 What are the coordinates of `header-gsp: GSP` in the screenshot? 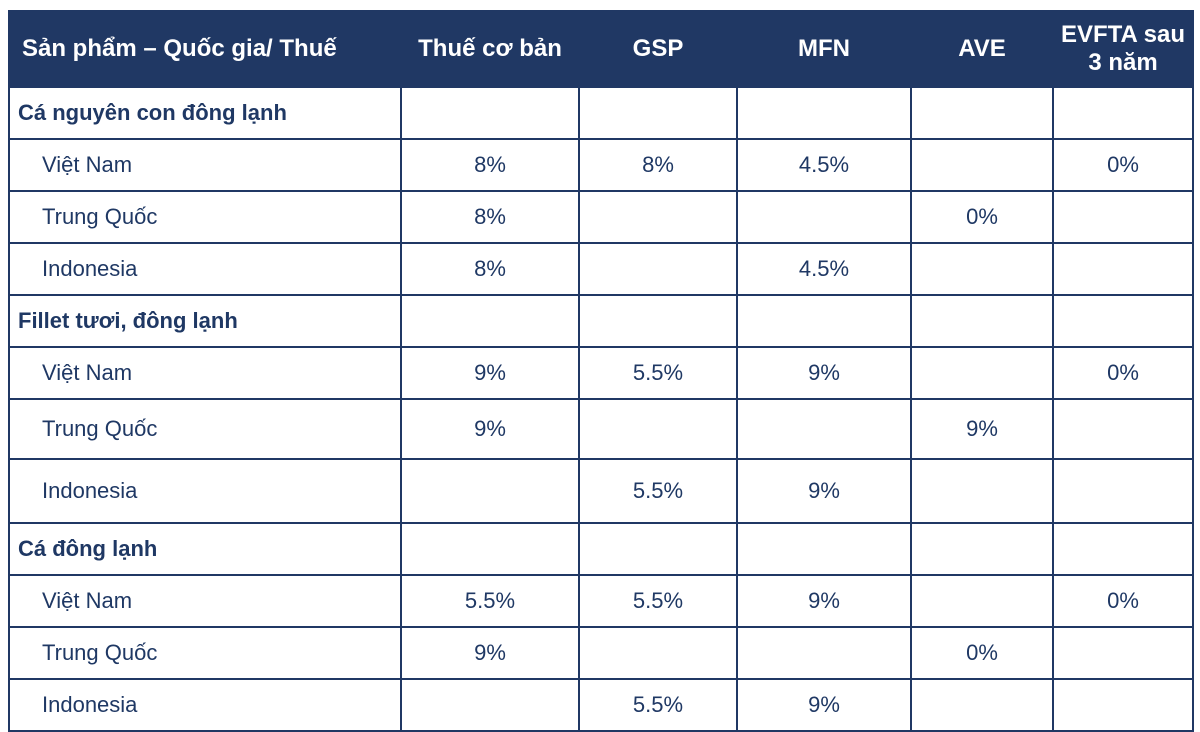 It's located at (658, 49).